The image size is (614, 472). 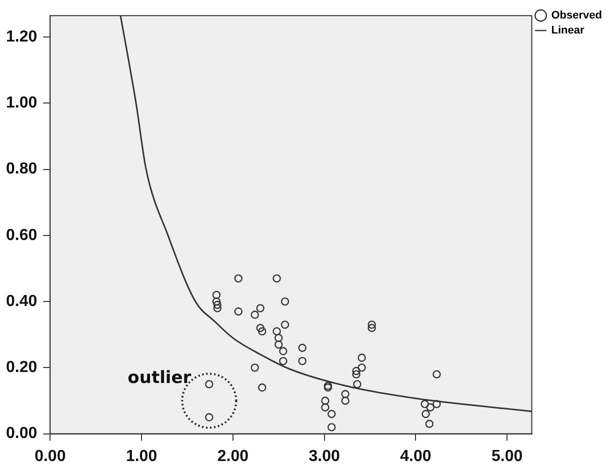 What do you see at coordinates (233, 456) in the screenshot?
I see `x-tick-label: 2.00` at bounding box center [233, 456].